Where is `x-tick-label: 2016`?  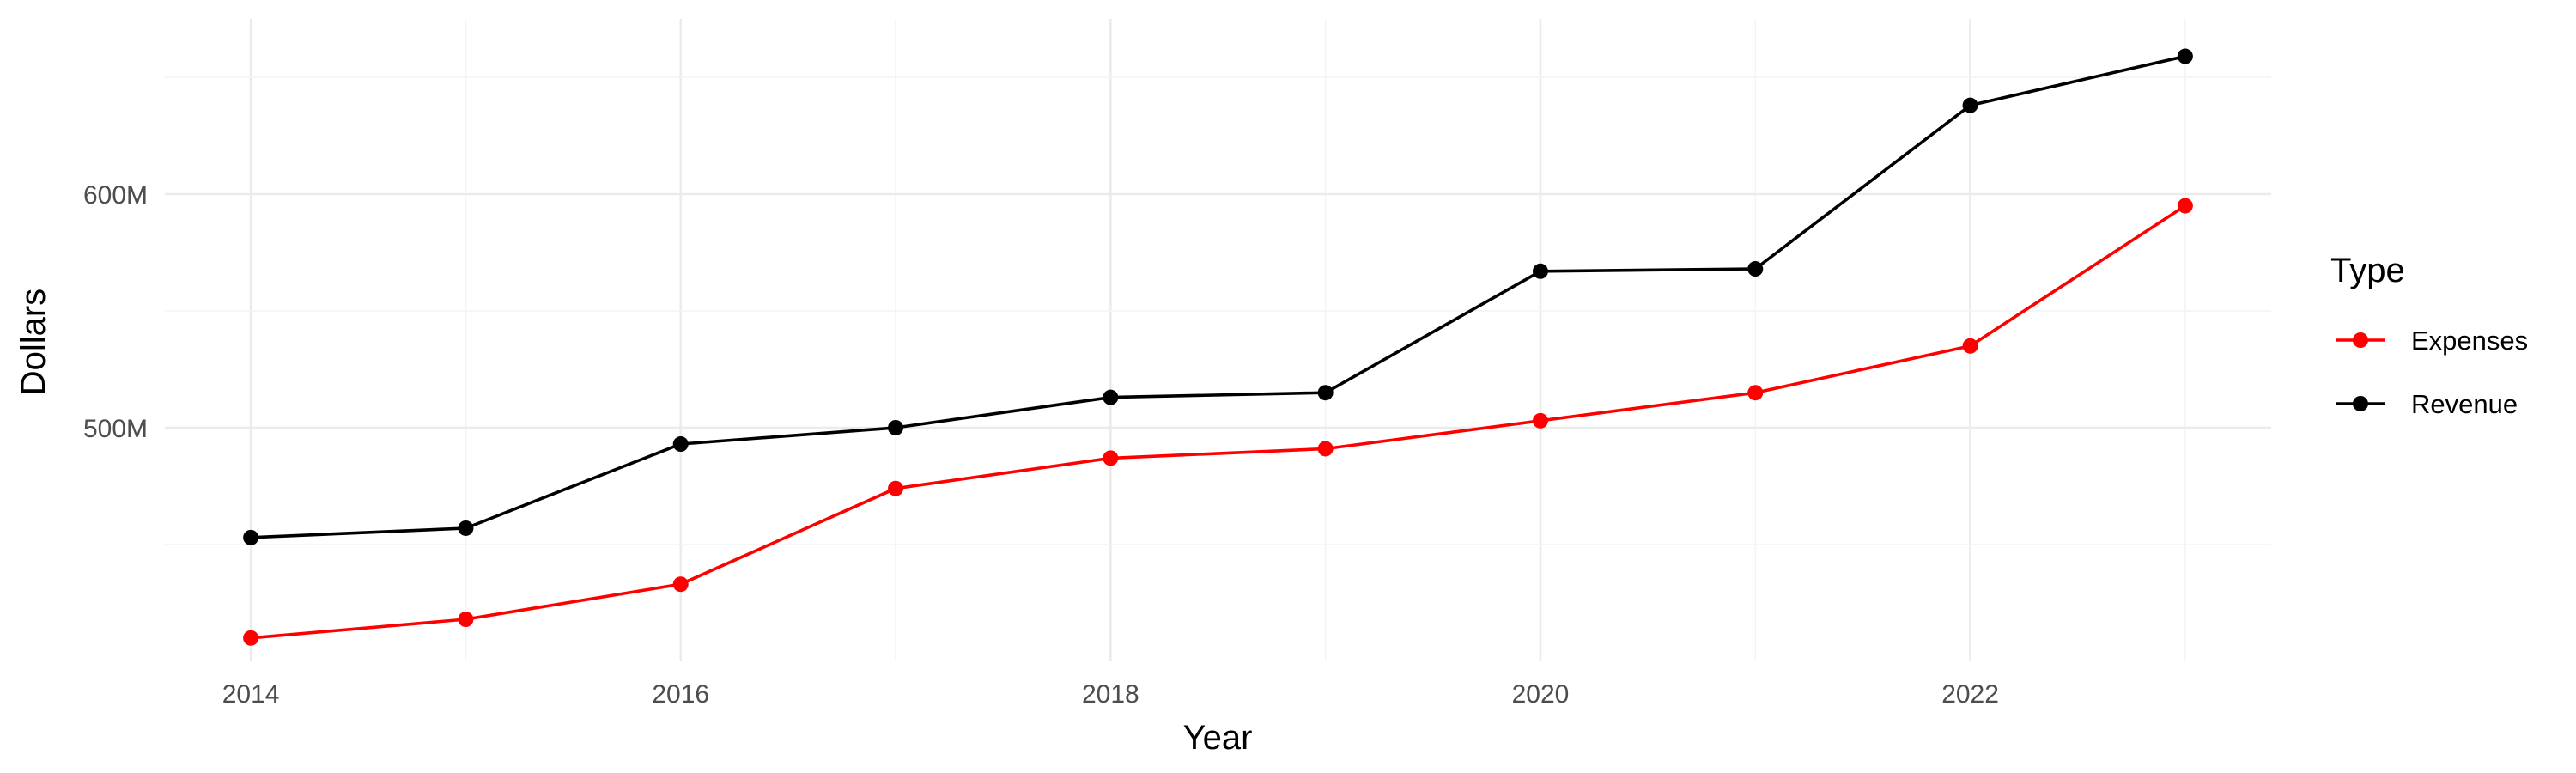 x-tick-label: 2016 is located at coordinates (680, 694).